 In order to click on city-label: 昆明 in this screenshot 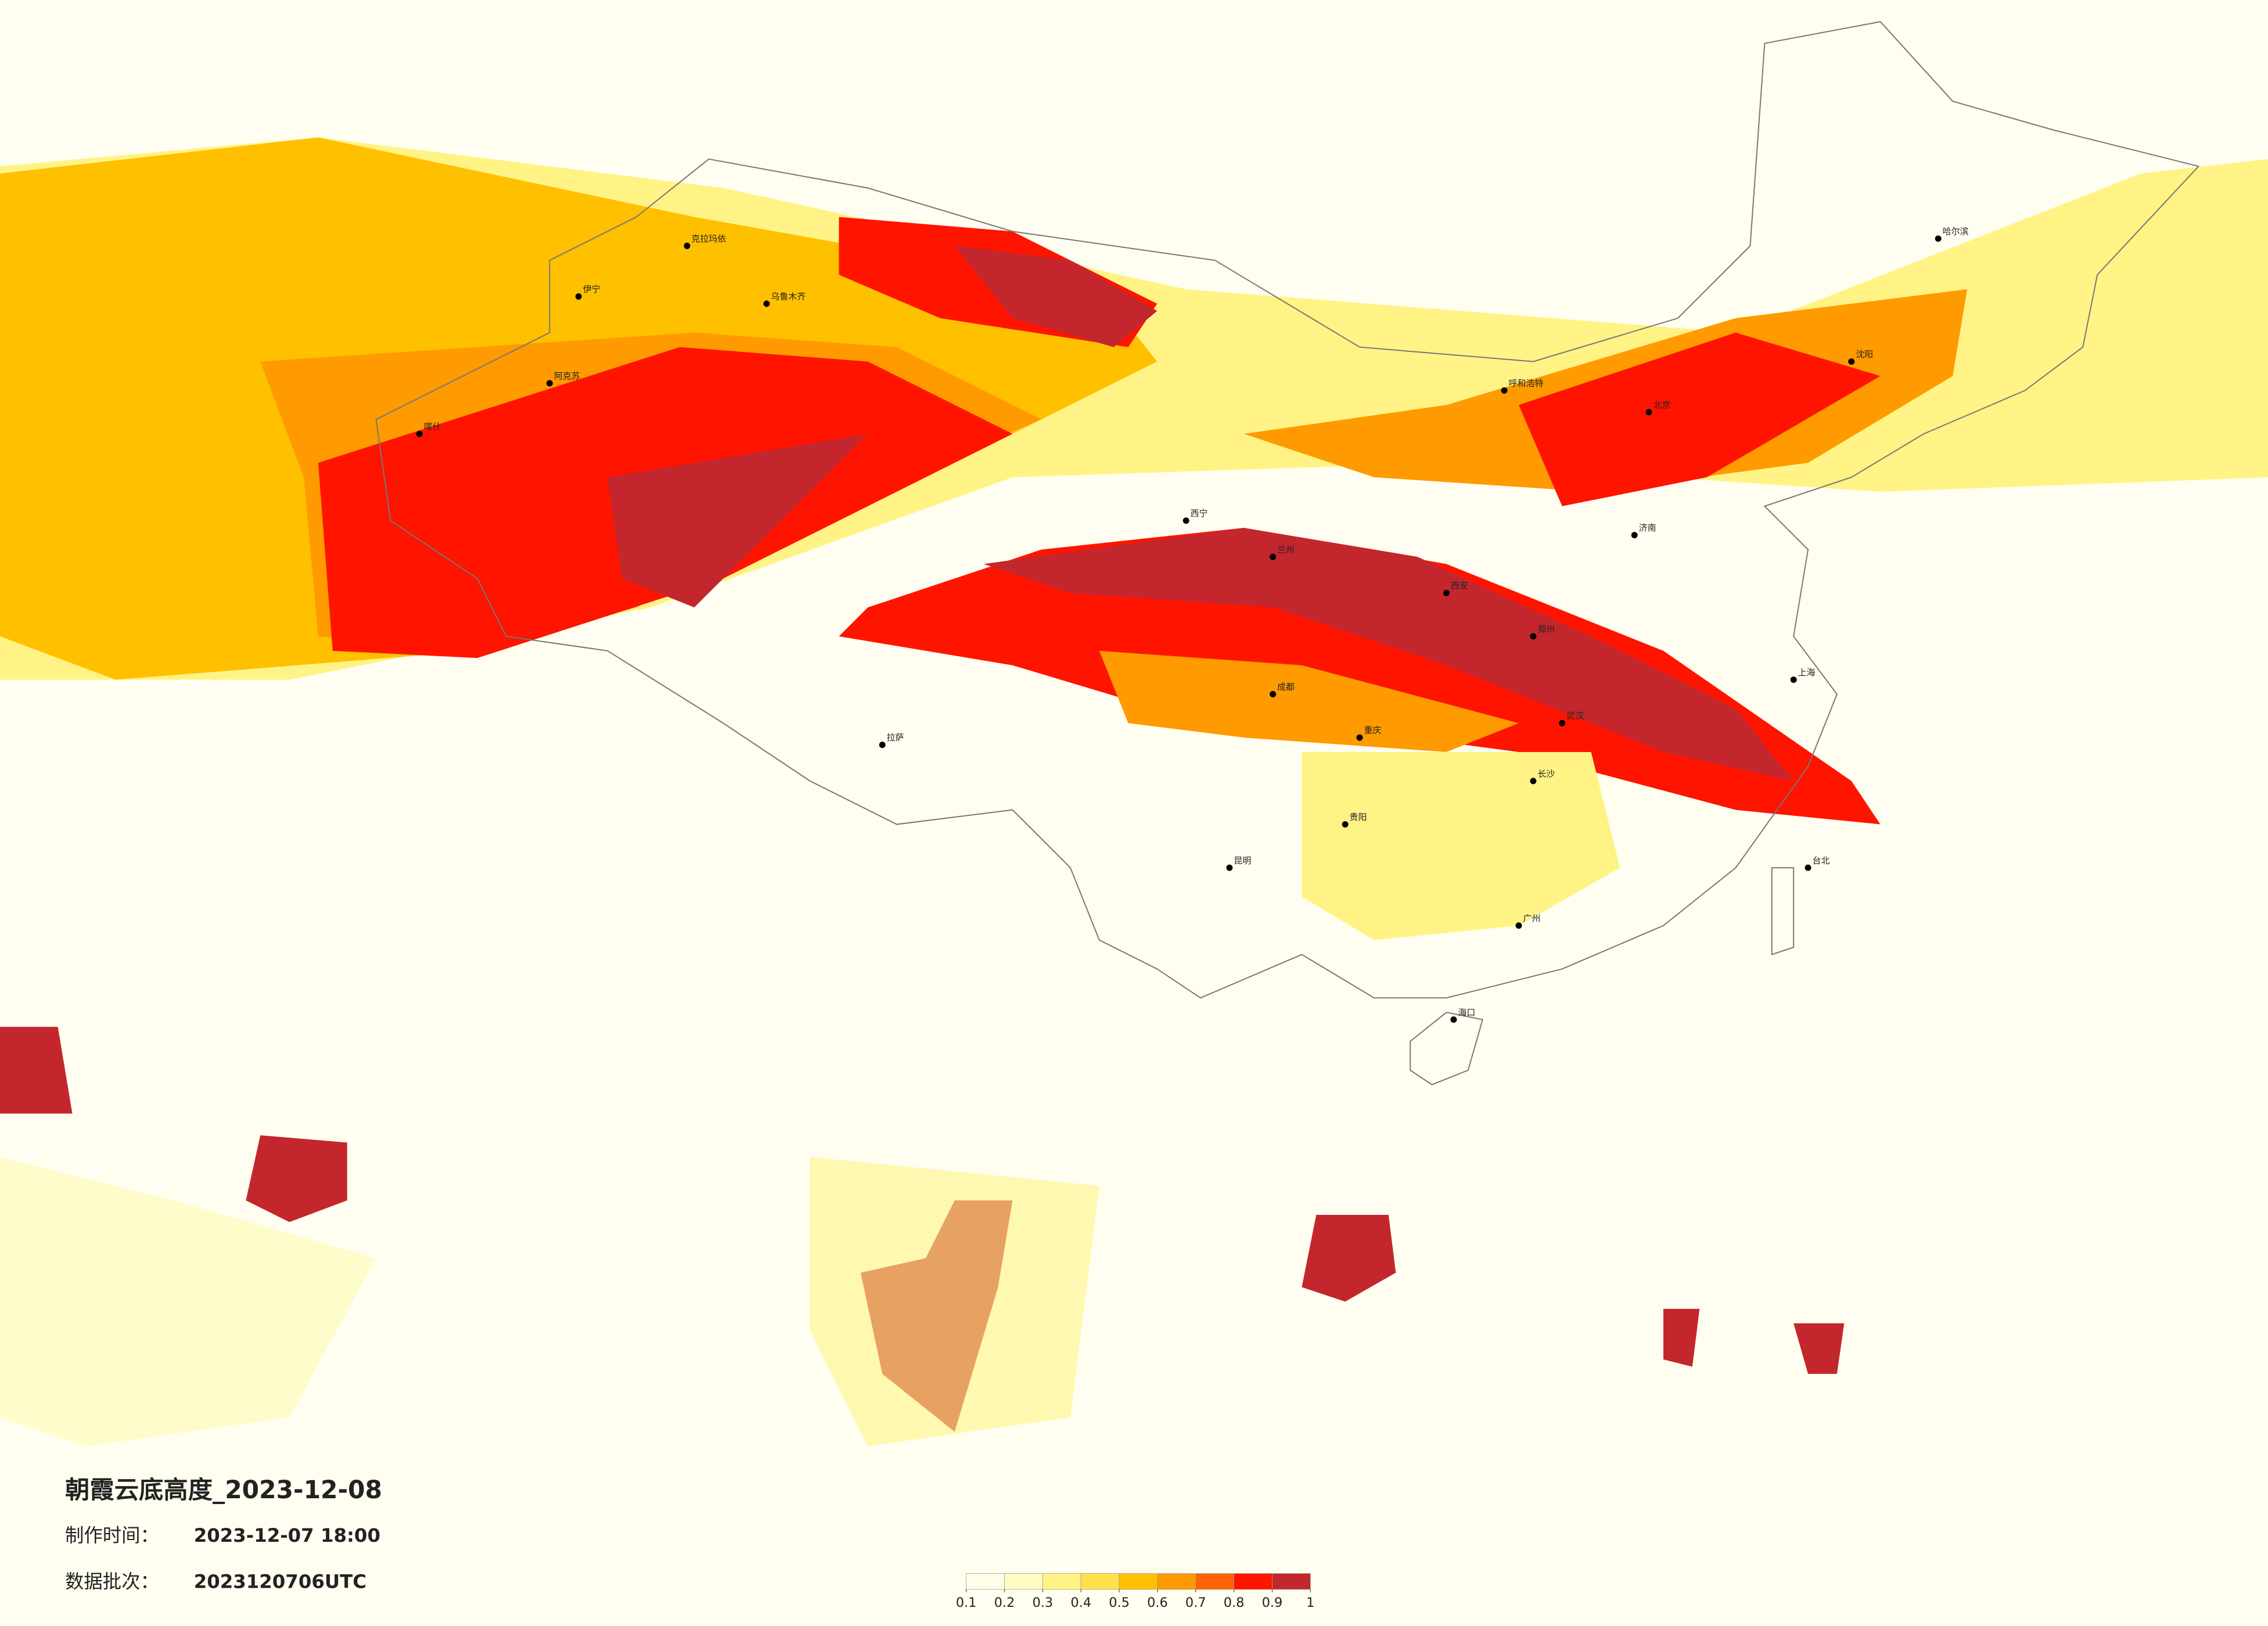, I will do `click(1242, 861)`.